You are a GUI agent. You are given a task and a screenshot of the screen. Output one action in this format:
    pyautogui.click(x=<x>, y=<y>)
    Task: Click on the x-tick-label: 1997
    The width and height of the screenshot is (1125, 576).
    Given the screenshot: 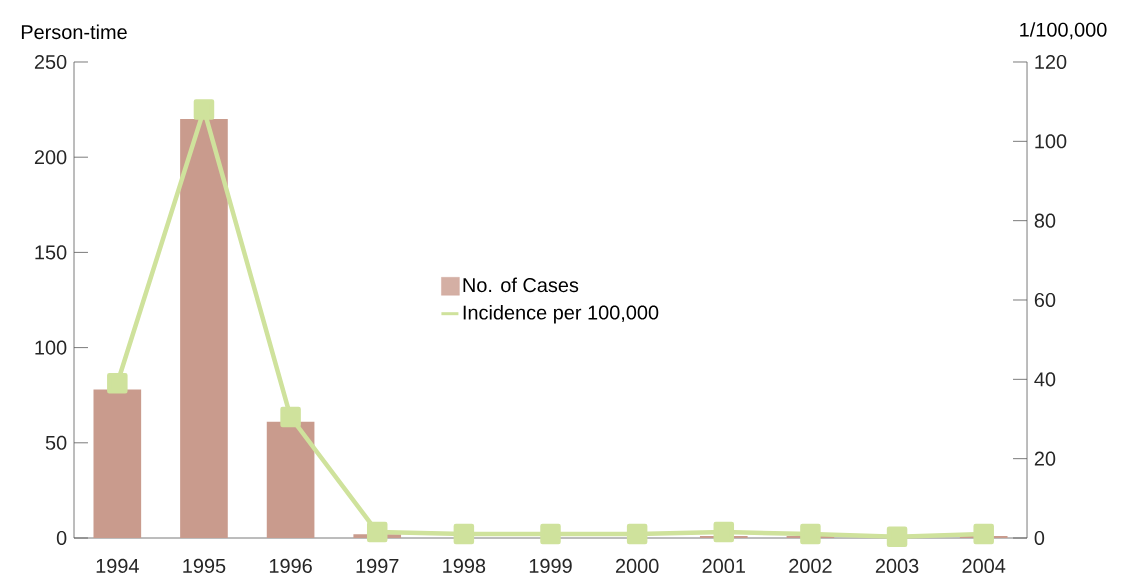 What is the action you would take?
    pyautogui.click(x=377, y=565)
    